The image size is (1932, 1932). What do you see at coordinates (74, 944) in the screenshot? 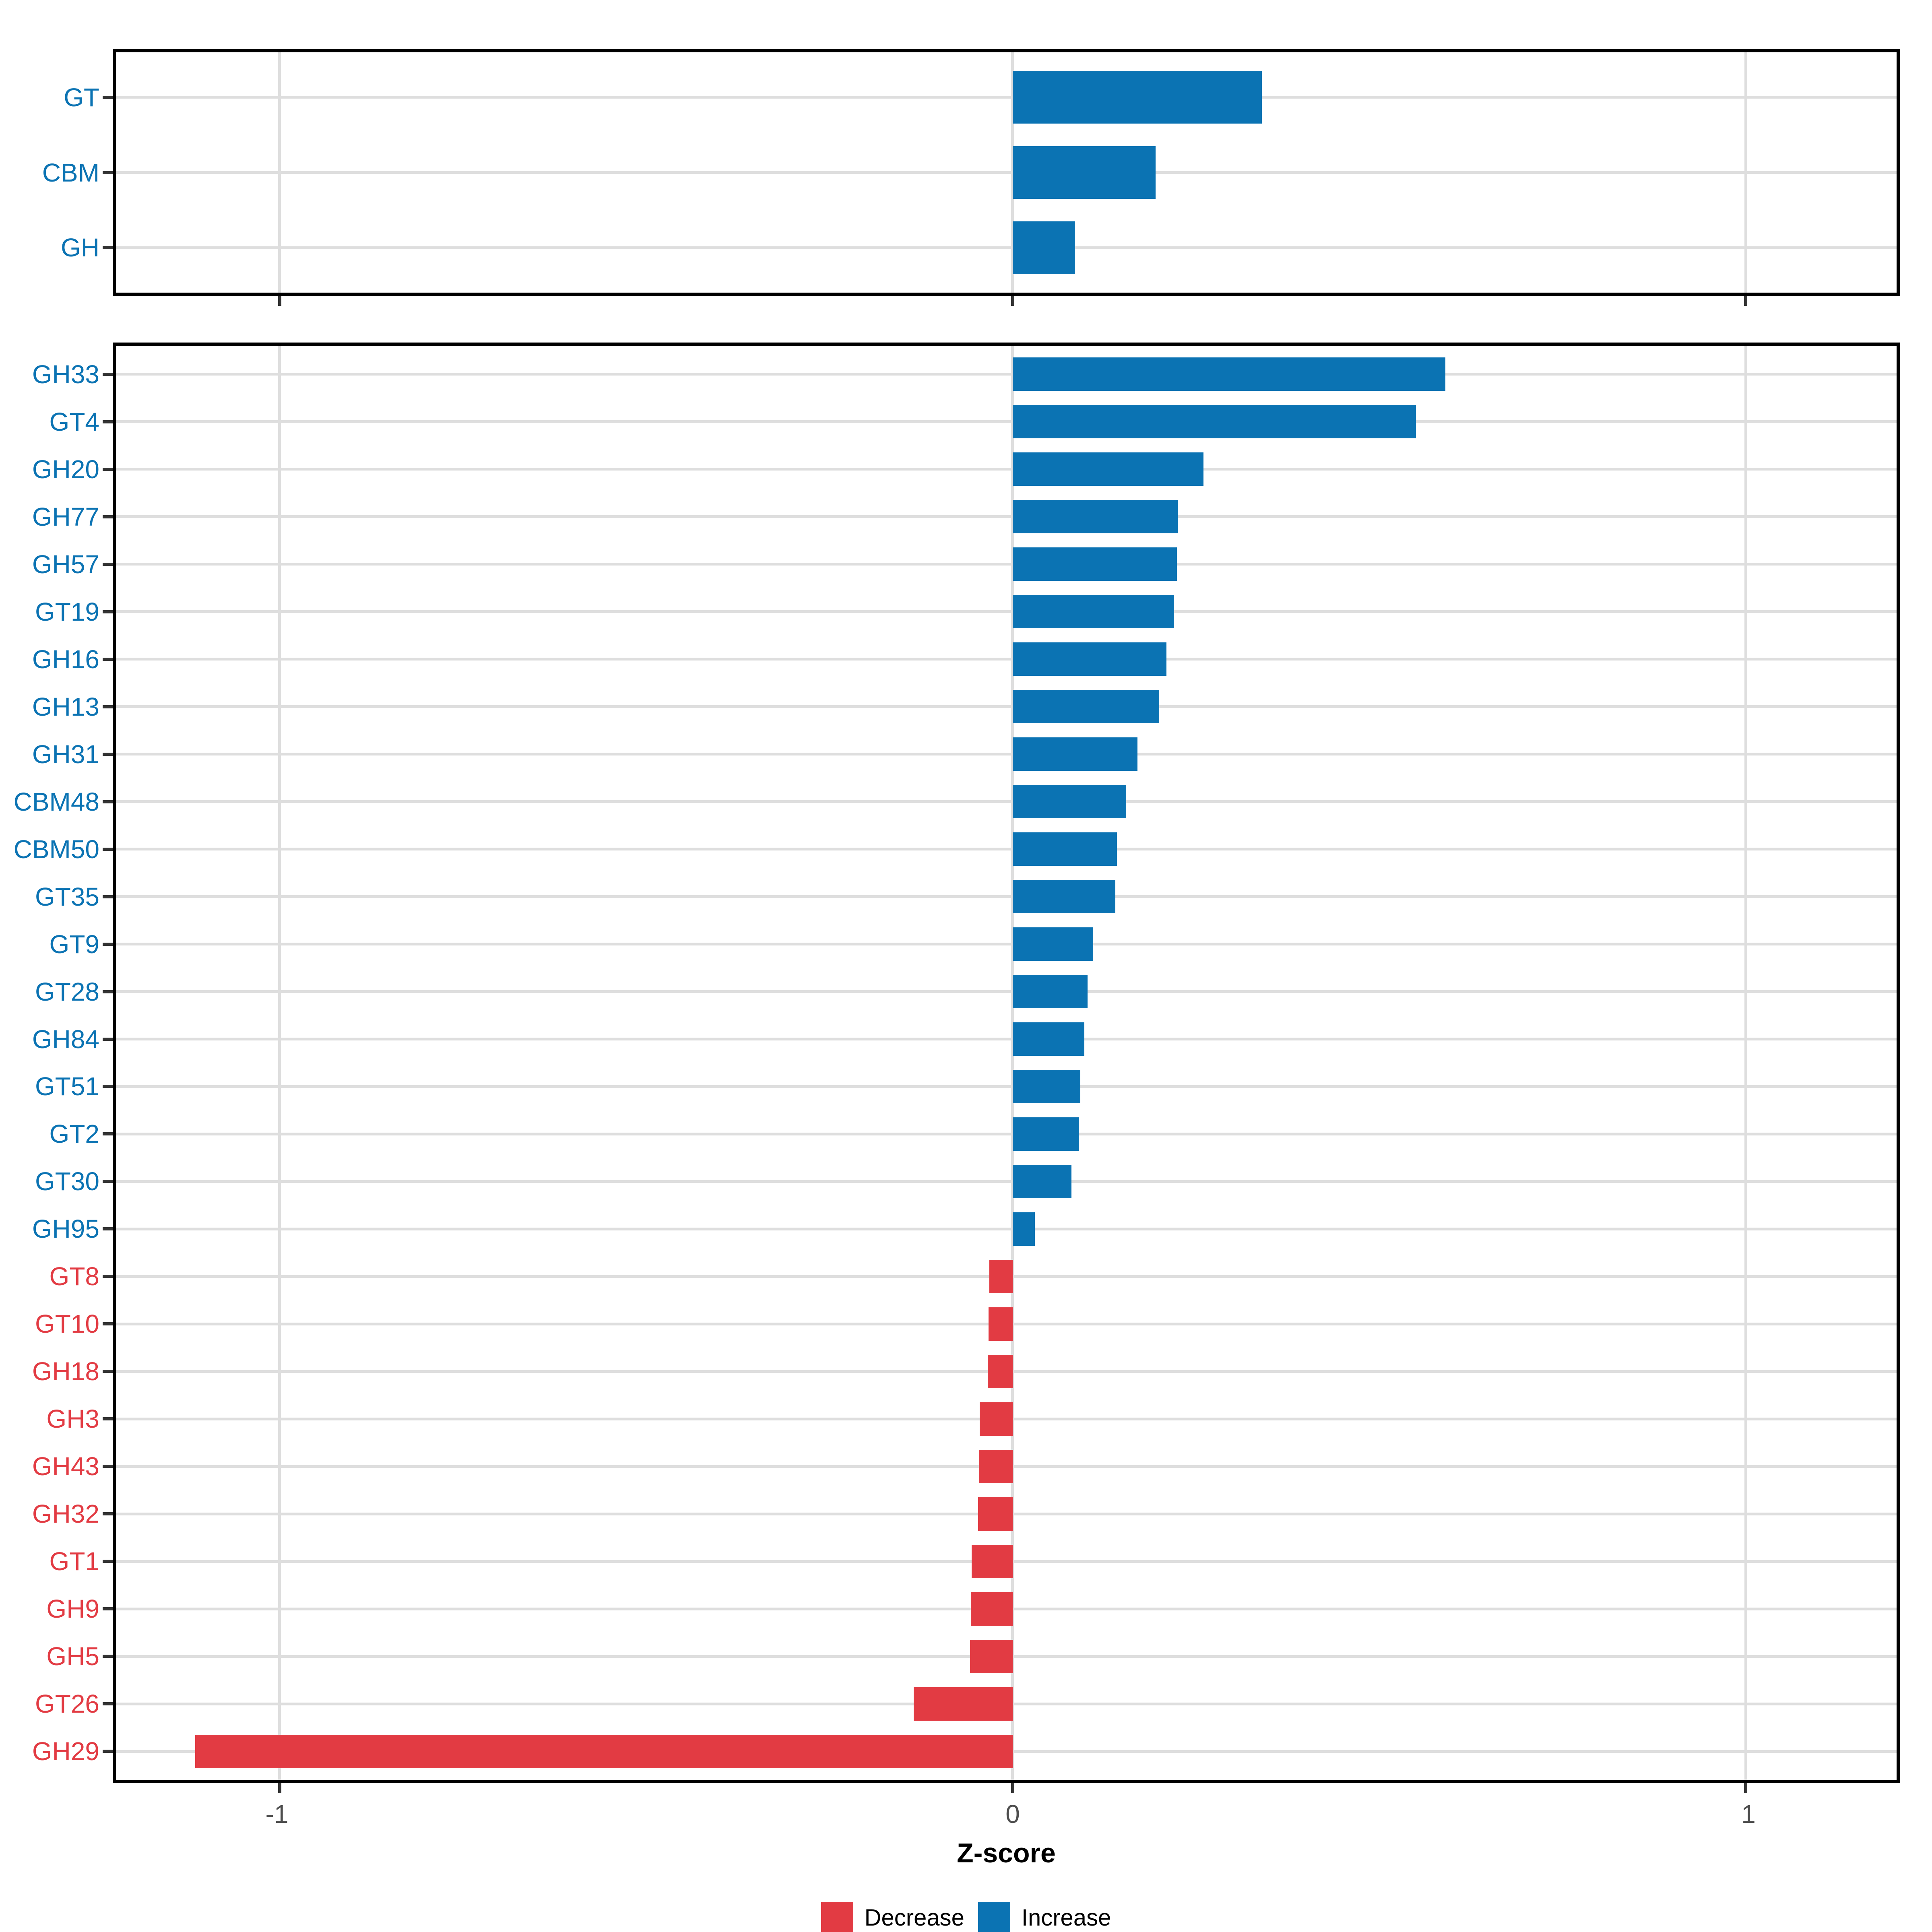
I see `y-axis-label-GT9: GT9` at bounding box center [74, 944].